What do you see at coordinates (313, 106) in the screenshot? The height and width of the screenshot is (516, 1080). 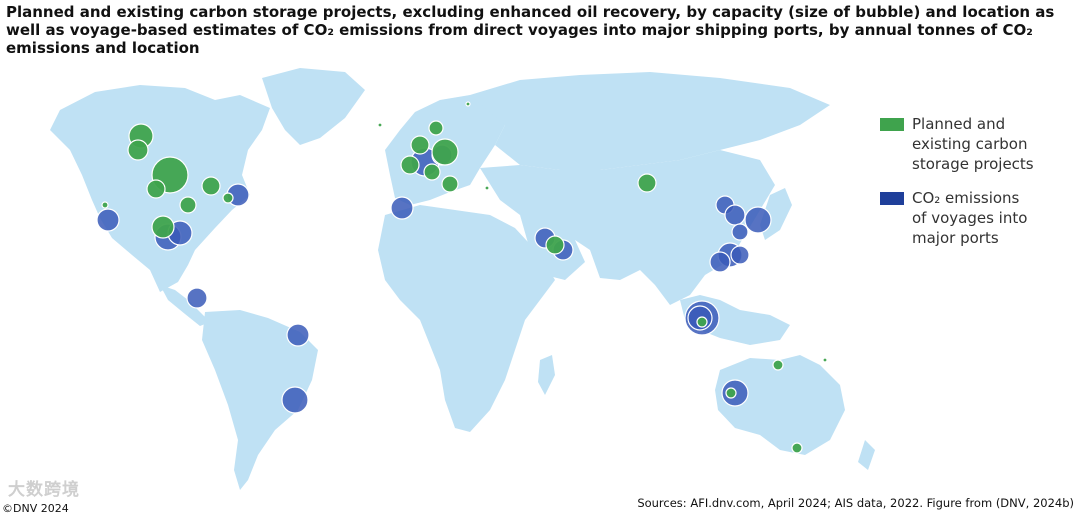 I see `greenland` at bounding box center [313, 106].